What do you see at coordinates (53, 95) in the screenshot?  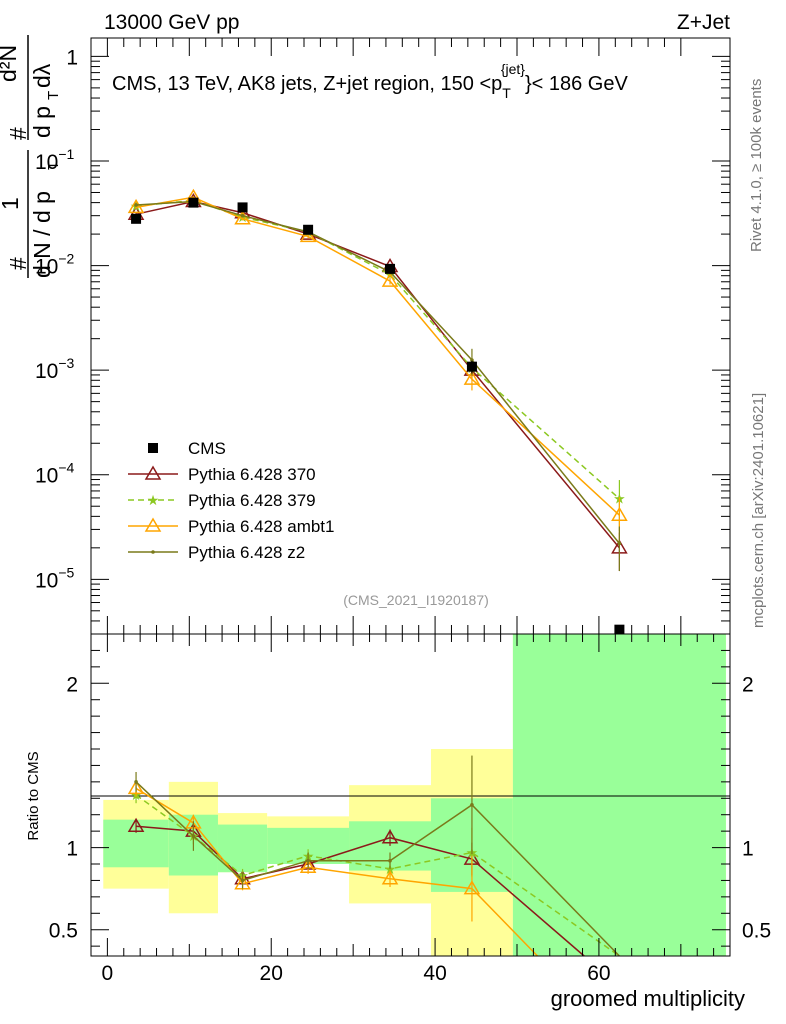 I see `ylabel-t-sub-2: T` at bounding box center [53, 95].